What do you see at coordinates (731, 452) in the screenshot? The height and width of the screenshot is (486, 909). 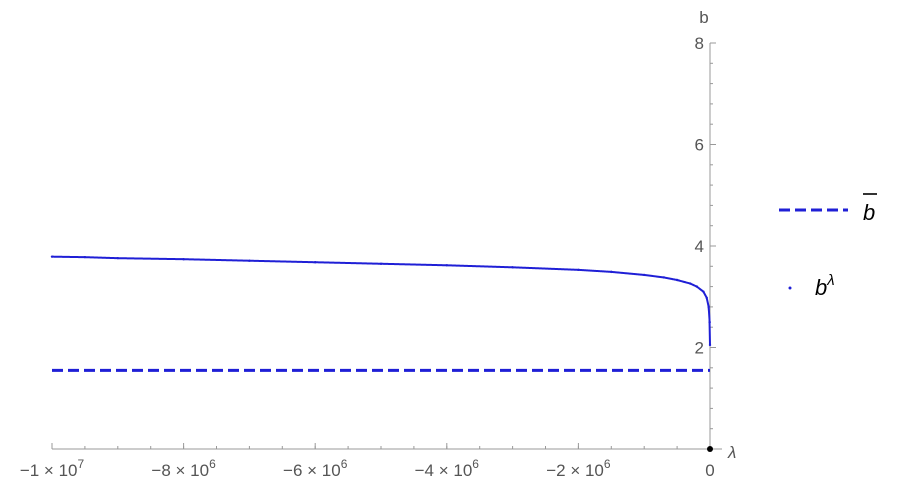 I see `x-axis-label: λ` at bounding box center [731, 452].